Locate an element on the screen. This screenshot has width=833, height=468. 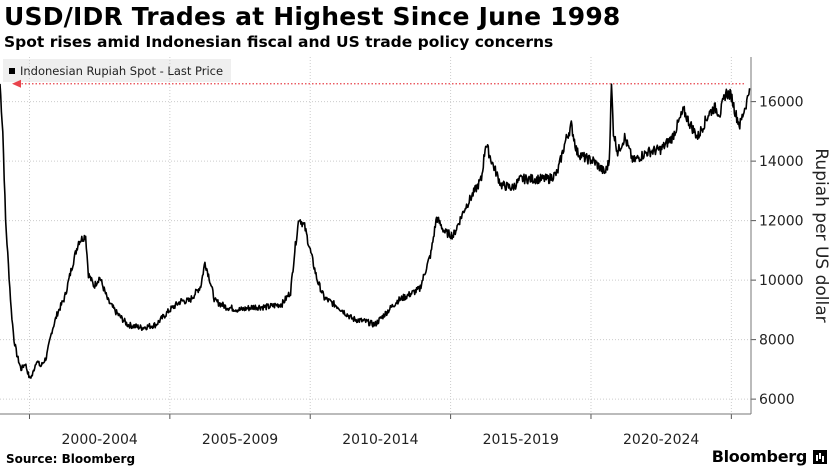
x-tick-label: 2015-2019 is located at coordinates (521, 440).